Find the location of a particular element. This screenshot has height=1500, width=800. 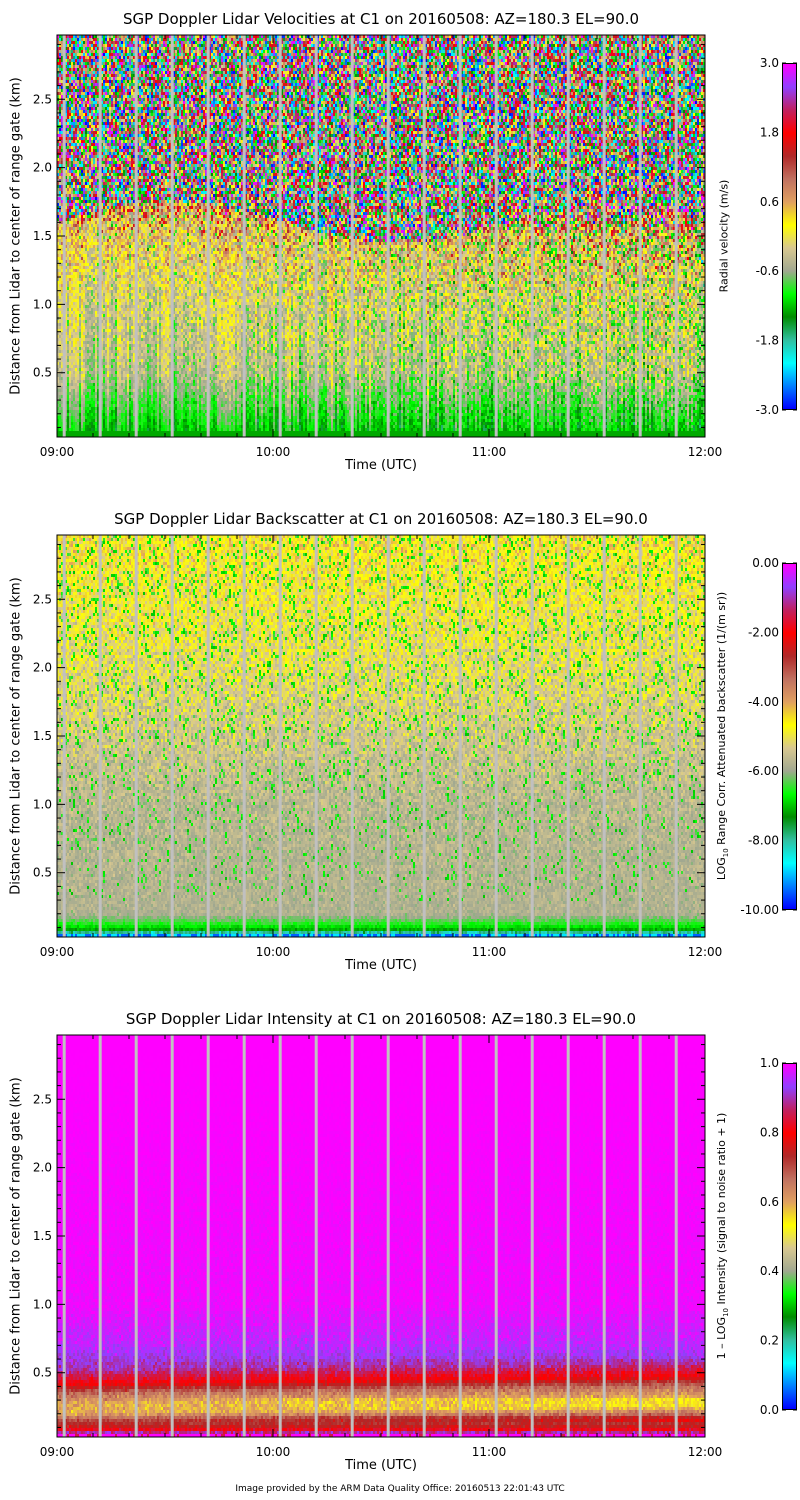

colorbar-label-part: LOG is located at coordinates (721, 869).